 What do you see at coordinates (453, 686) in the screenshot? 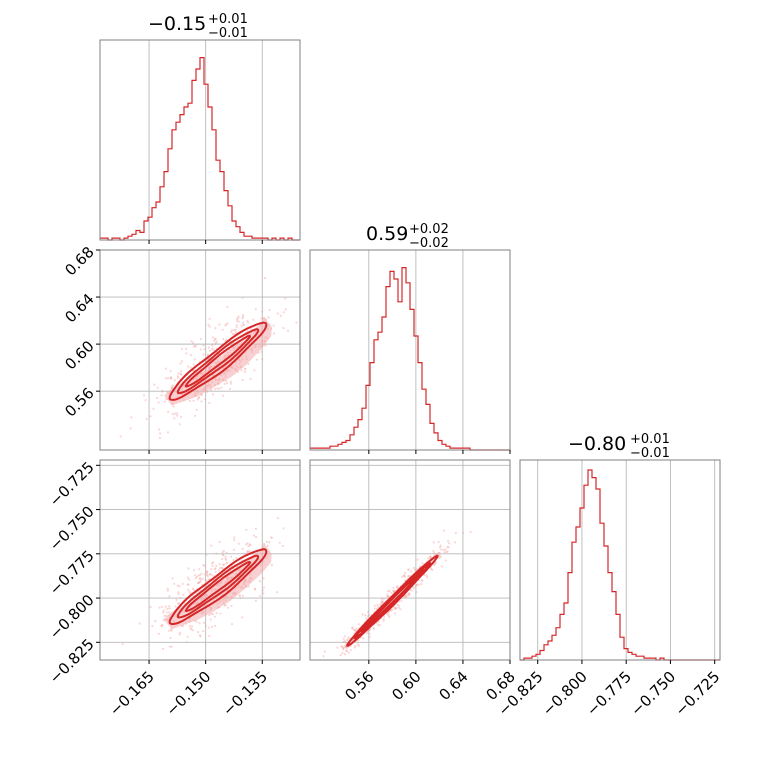
I see `x-tick-label-p2-2: 0.64` at bounding box center [453, 686].